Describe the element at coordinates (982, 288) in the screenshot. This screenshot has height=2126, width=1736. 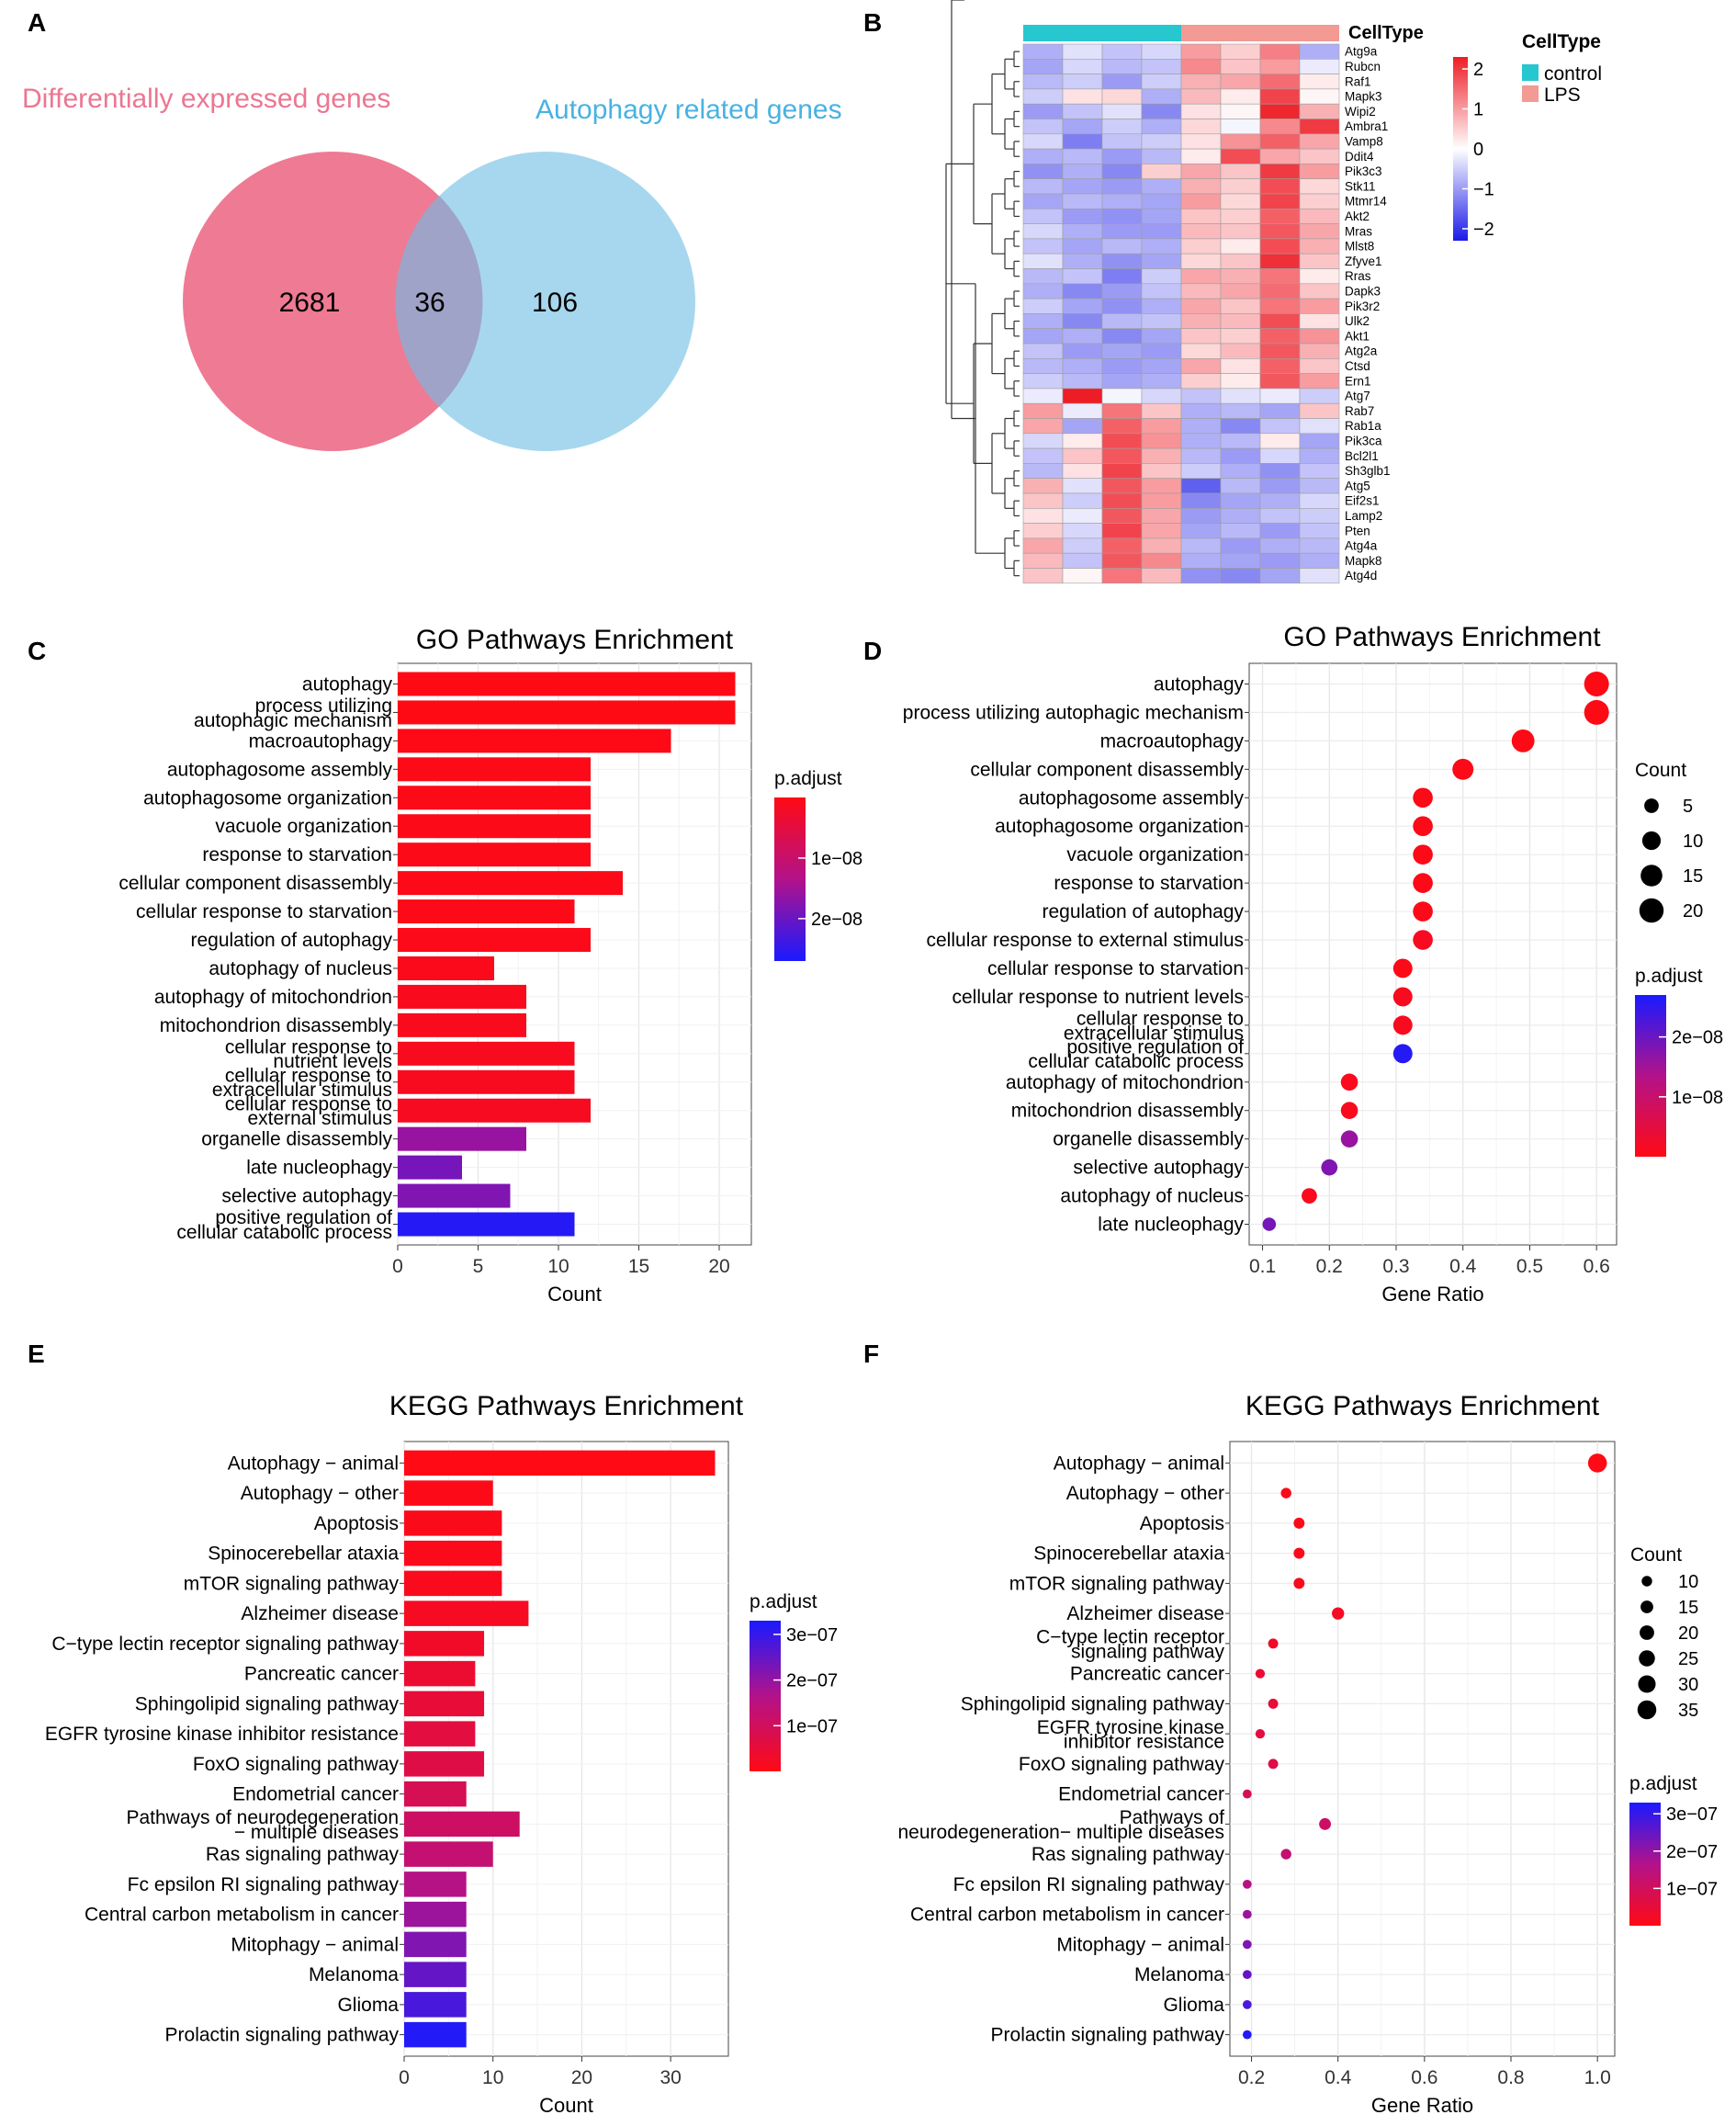
I see `row-dendrogram` at that location.